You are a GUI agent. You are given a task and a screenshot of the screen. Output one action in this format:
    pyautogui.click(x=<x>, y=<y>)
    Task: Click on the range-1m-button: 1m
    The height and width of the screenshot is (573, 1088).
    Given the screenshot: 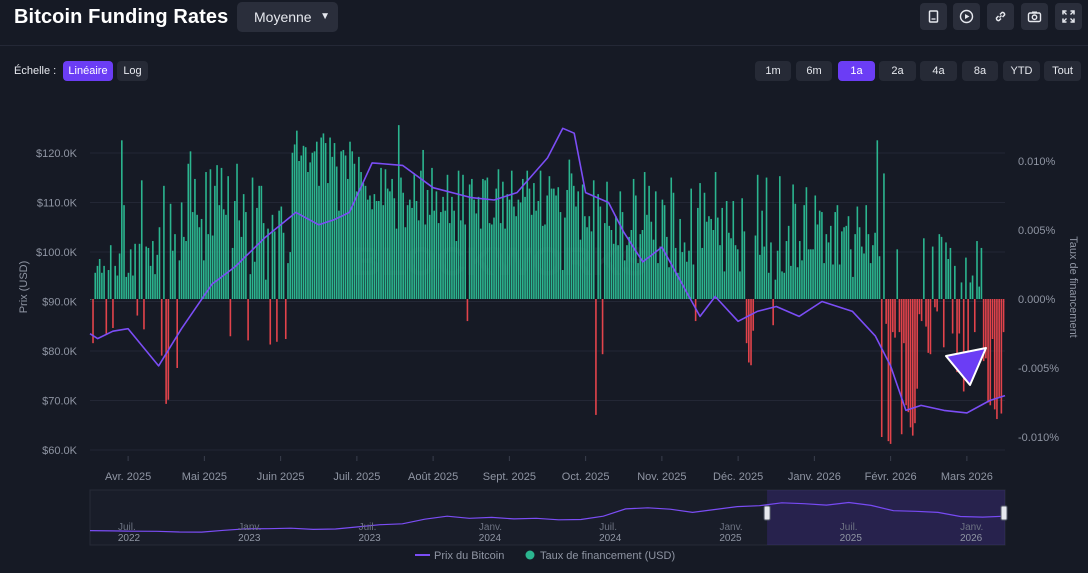 What is the action you would take?
    pyautogui.click(x=773, y=71)
    